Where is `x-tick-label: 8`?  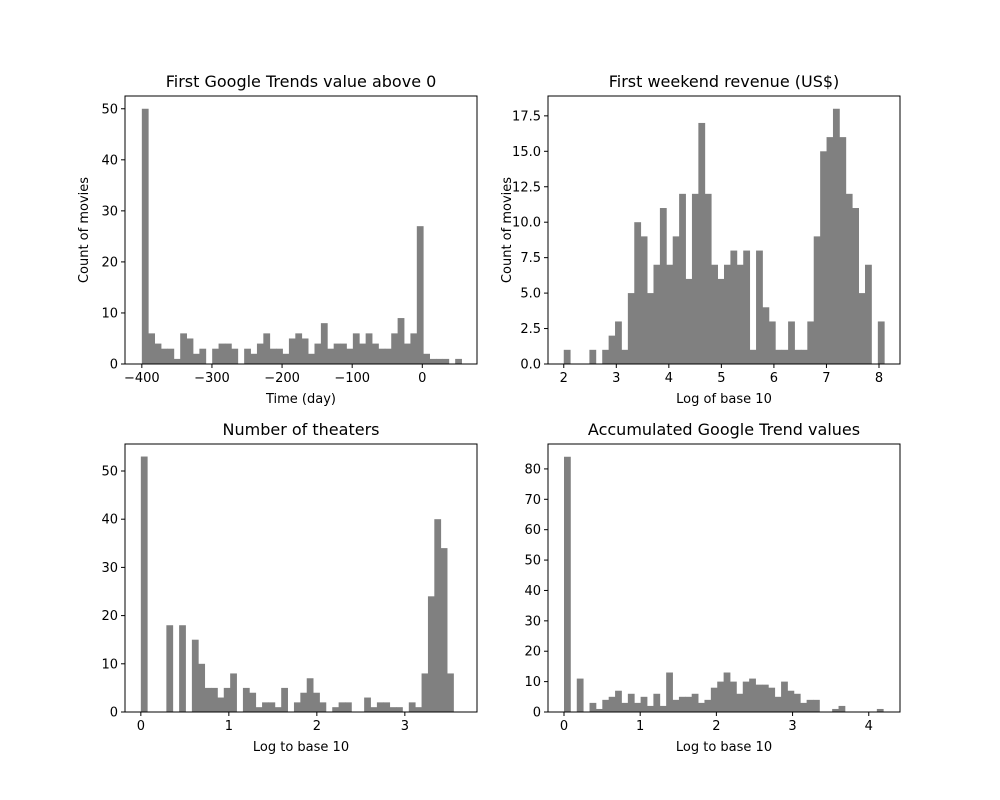
x-tick-label: 8 is located at coordinates (879, 378).